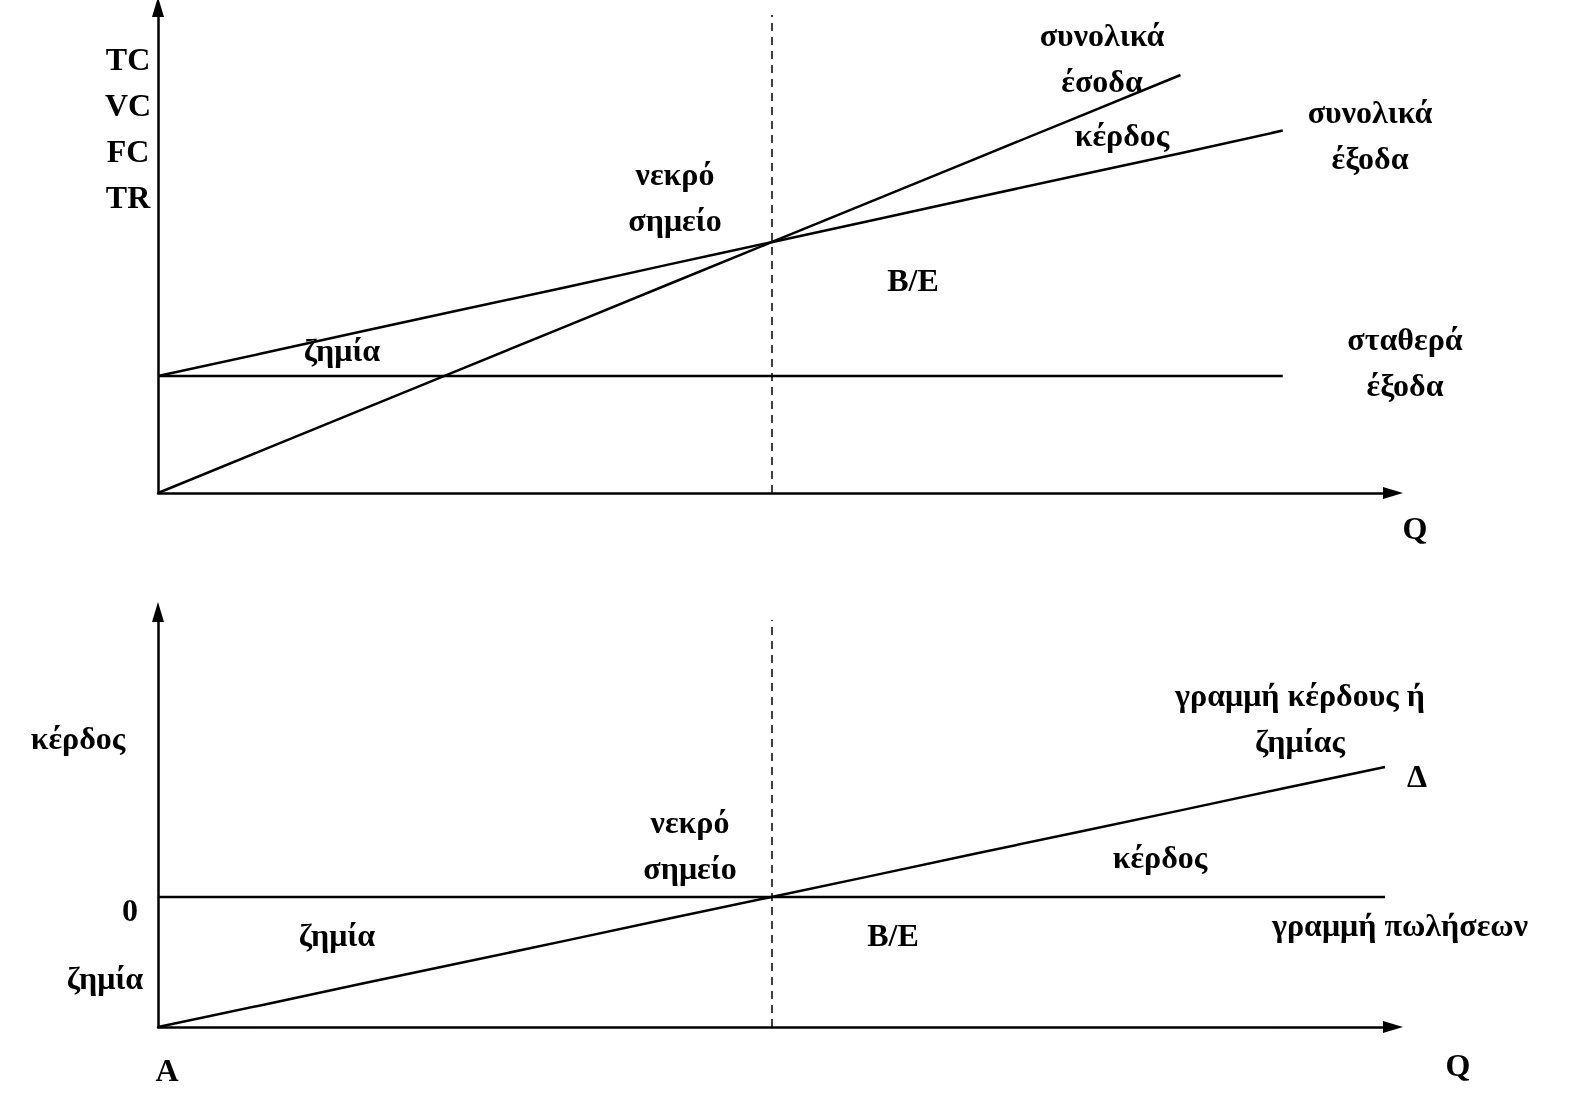  Describe the element at coordinates (1299, 718) in the screenshot. I see `series-label: γραμμή κέρδους ή ζημίας` at that location.